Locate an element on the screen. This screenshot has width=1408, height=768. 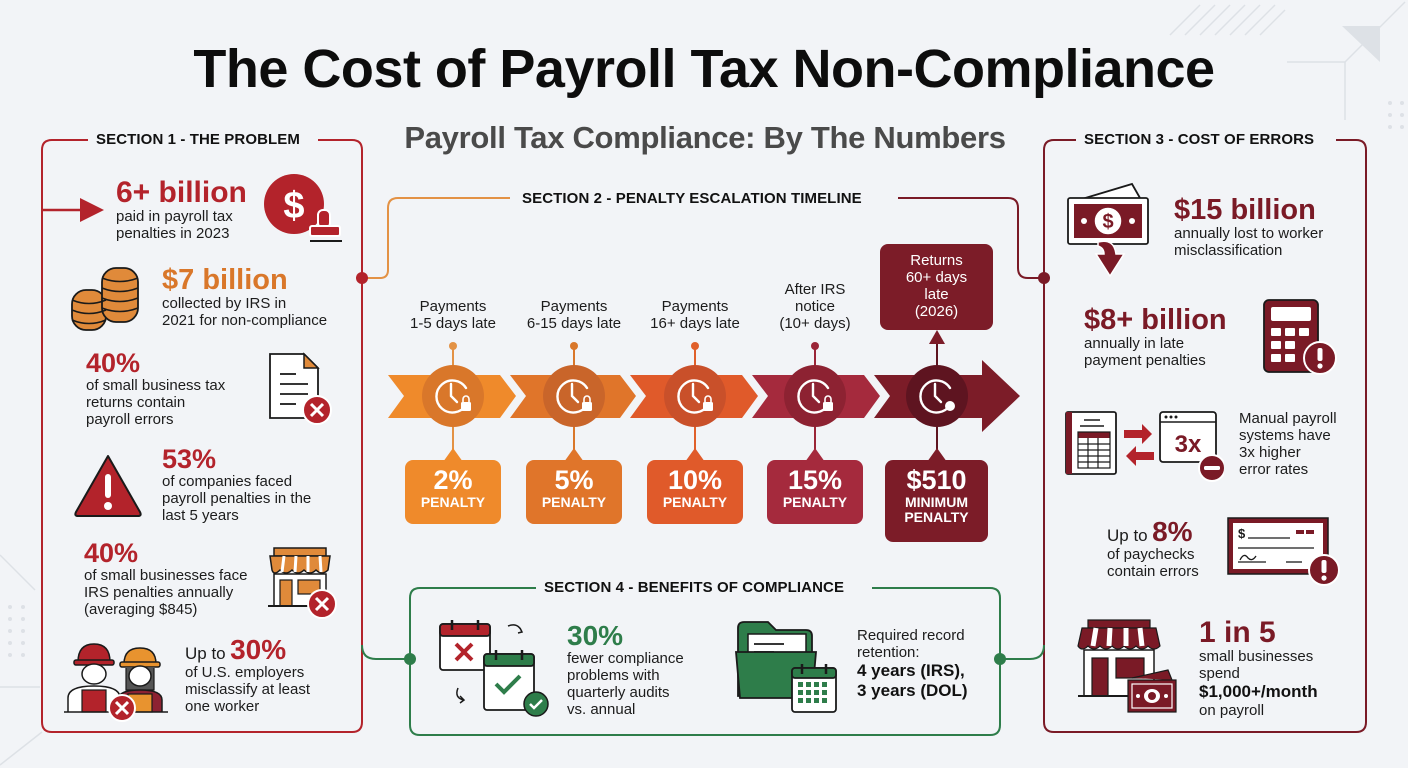
main-title: The Cost of Payroll Tax Non-Compliance is located at coordinates (704, 69).